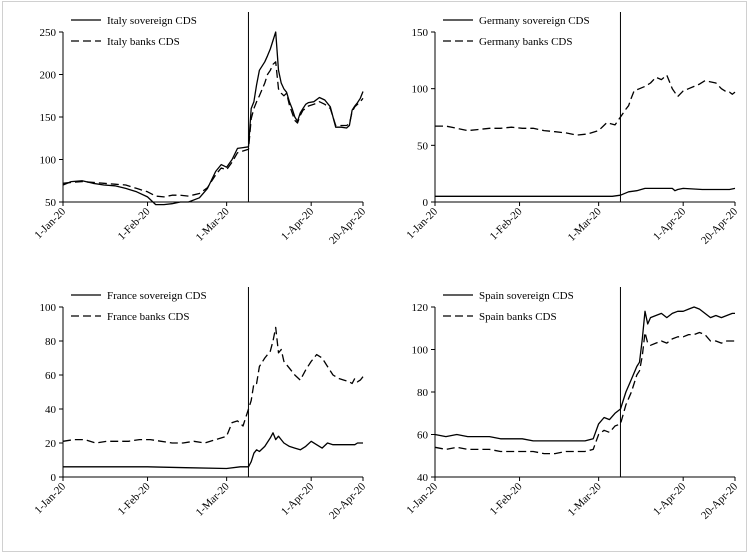 The width and height of the screenshot is (751, 554). I want to click on spain-y-tick-label: 40, so click(423, 478).